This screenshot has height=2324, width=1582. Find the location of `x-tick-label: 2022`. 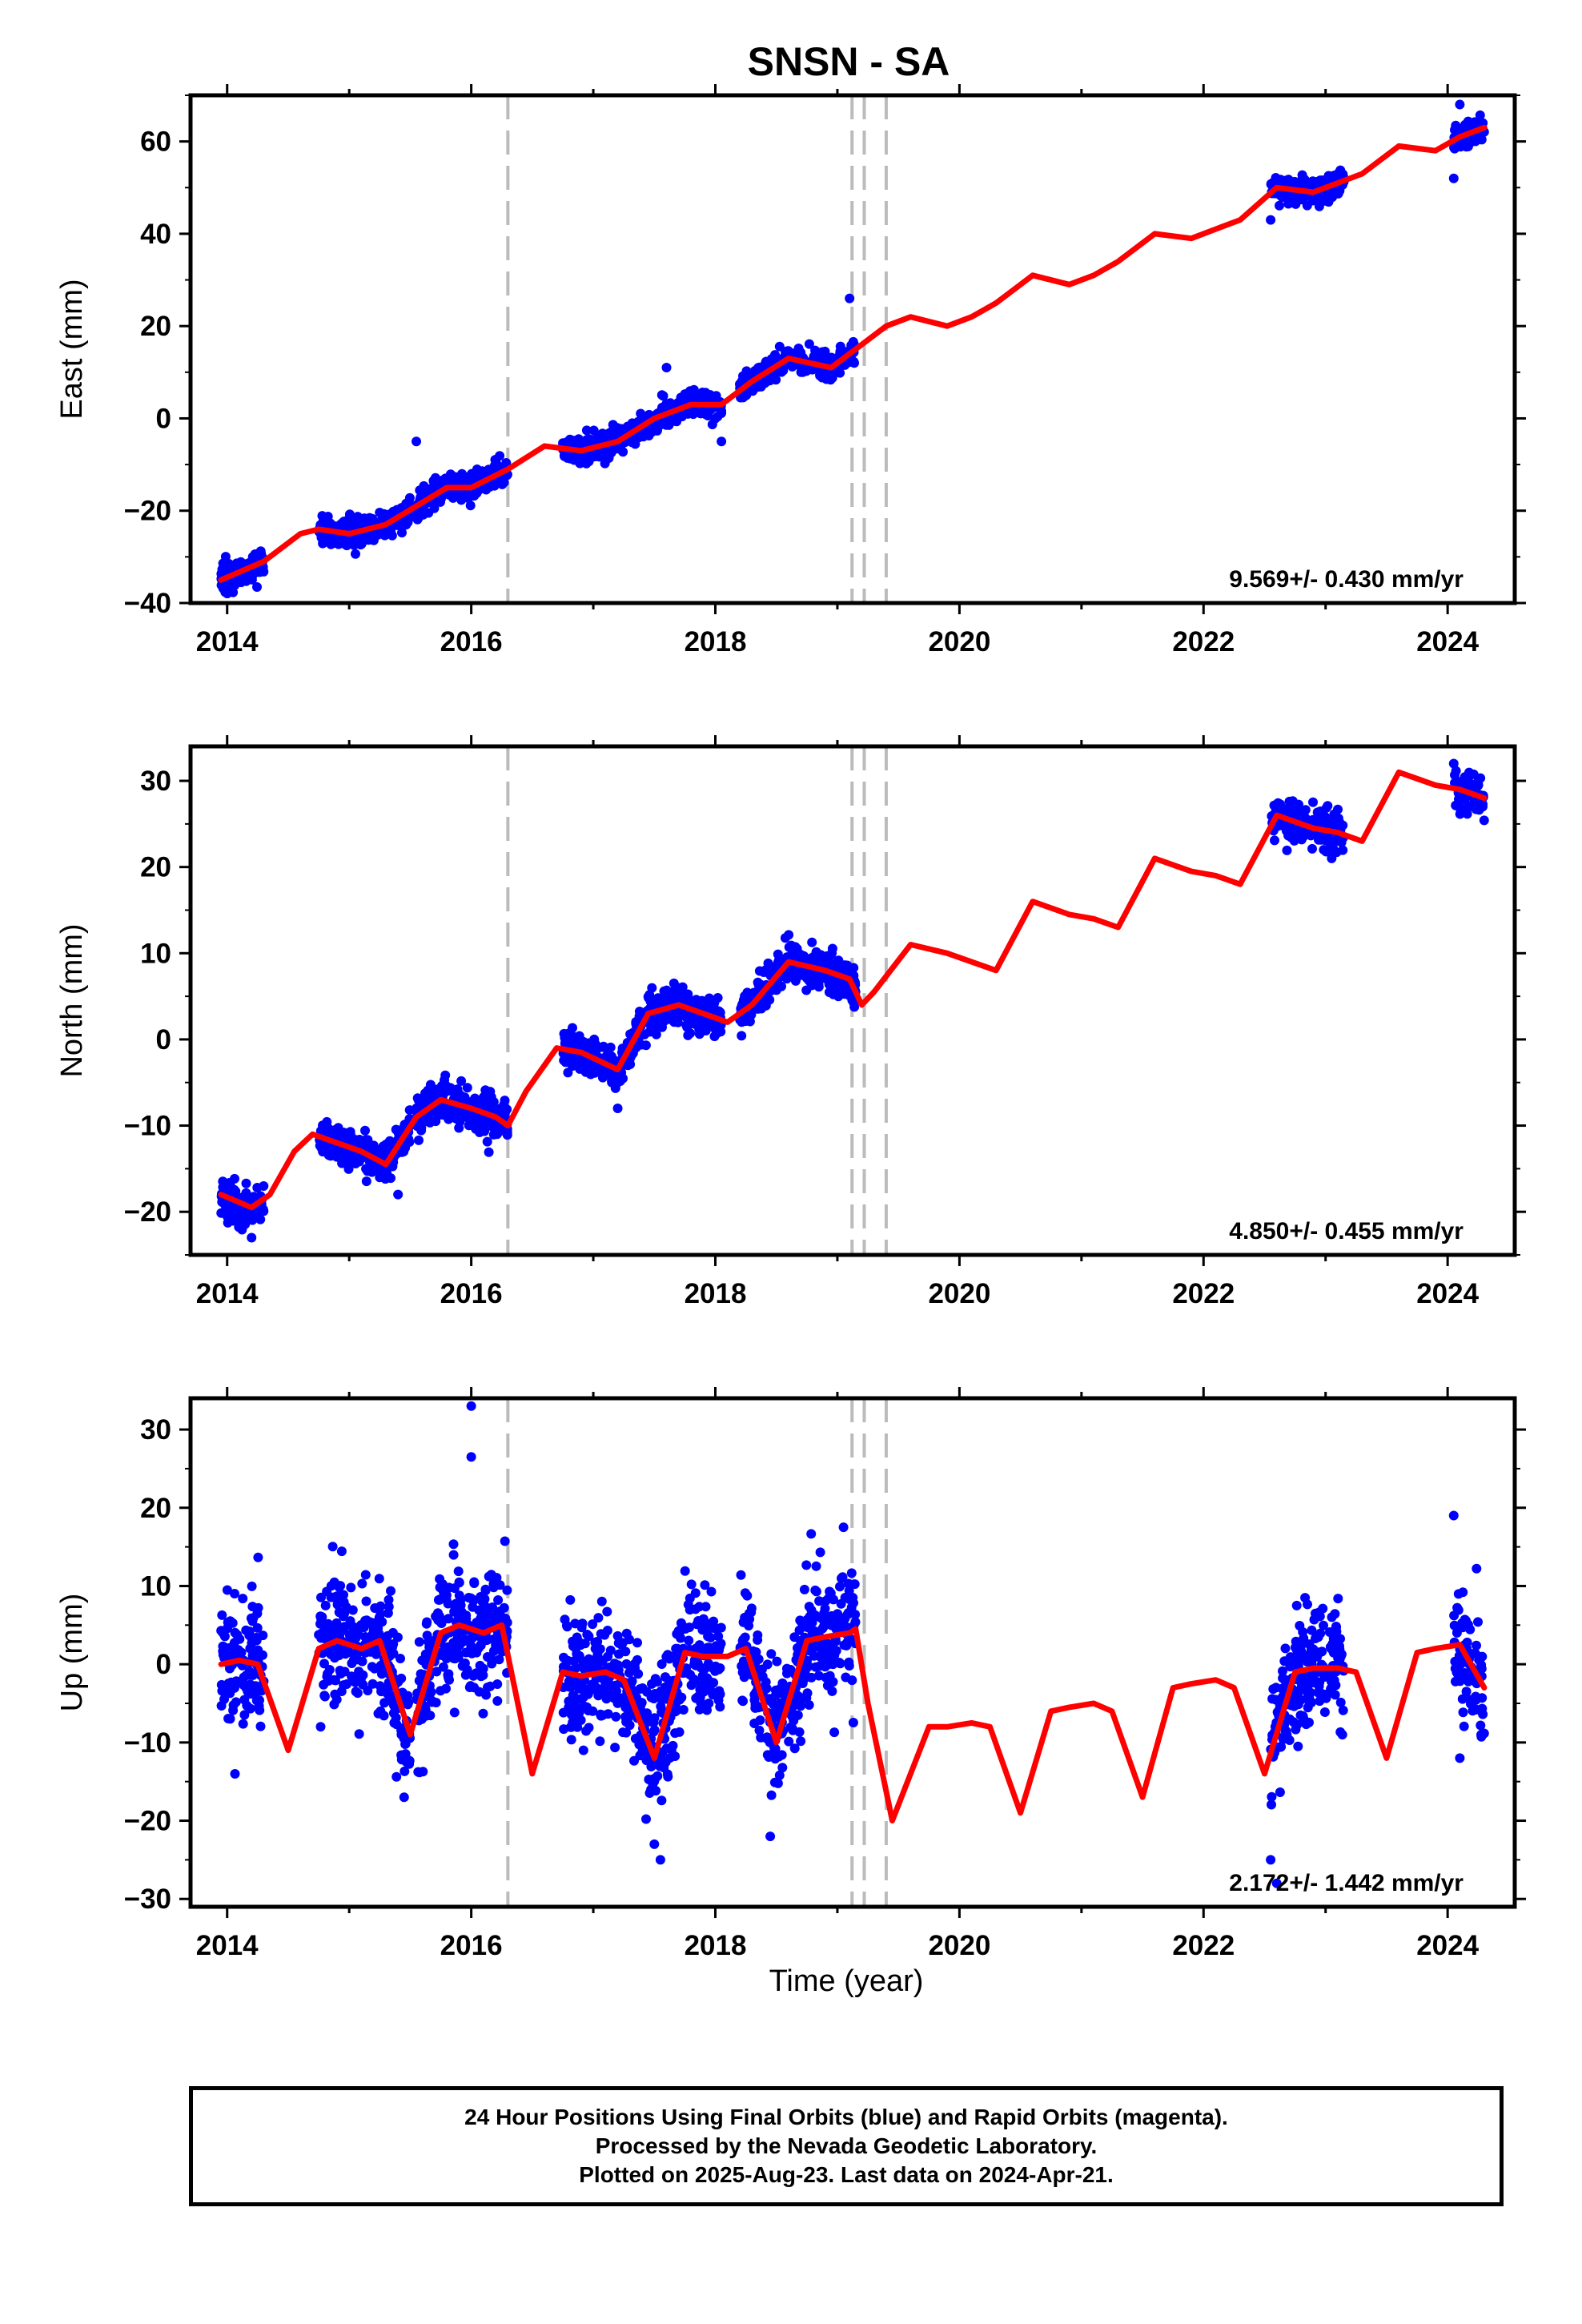

x-tick-label: 2022 is located at coordinates (1203, 1294).